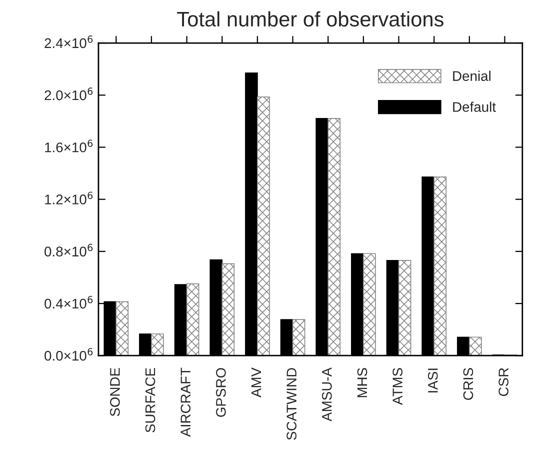  Describe the element at coordinates (310, 19) in the screenshot. I see `chart-title: Total number of observations` at that location.